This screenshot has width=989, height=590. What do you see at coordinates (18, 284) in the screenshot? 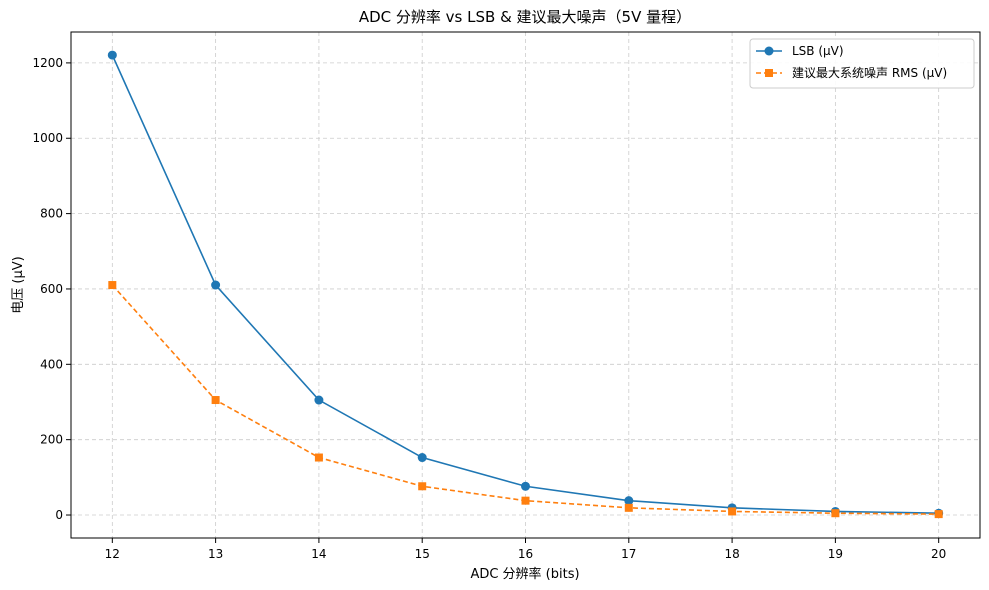
I see `y-axis-label: 电压 (μV)` at bounding box center [18, 284].